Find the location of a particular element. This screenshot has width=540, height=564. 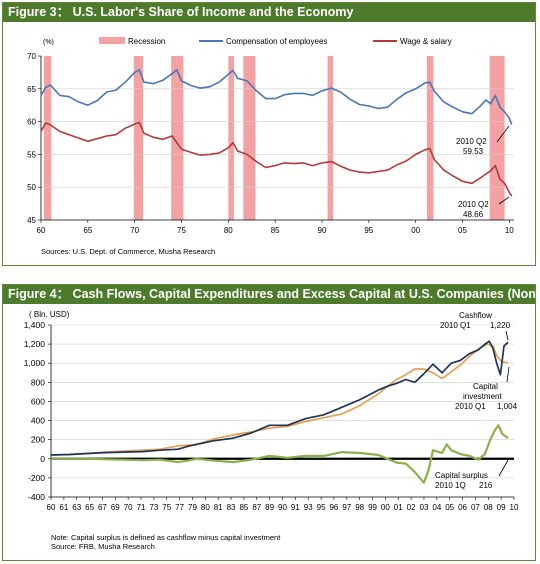

annotation-surplus-value: 216 is located at coordinates (486, 485).